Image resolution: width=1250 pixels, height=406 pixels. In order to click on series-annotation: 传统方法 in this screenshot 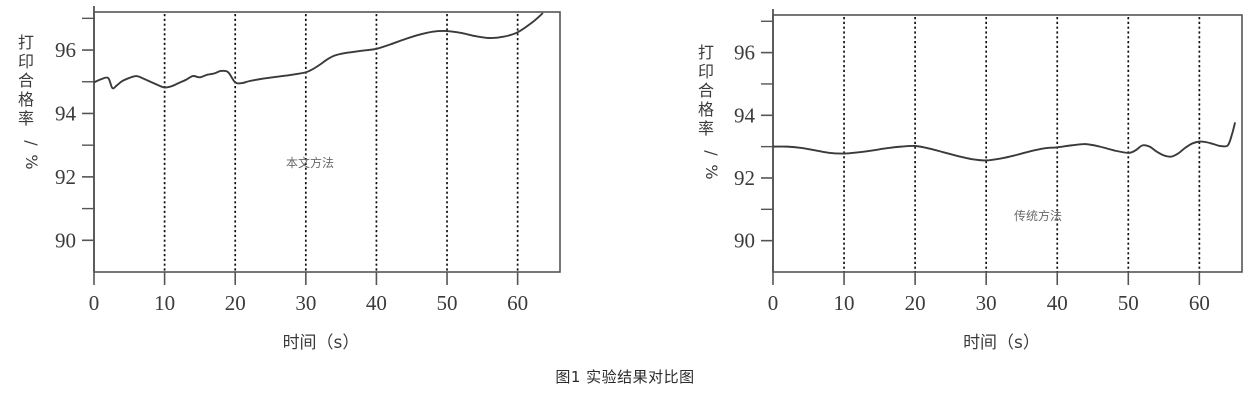, I will do `click(1038, 215)`.